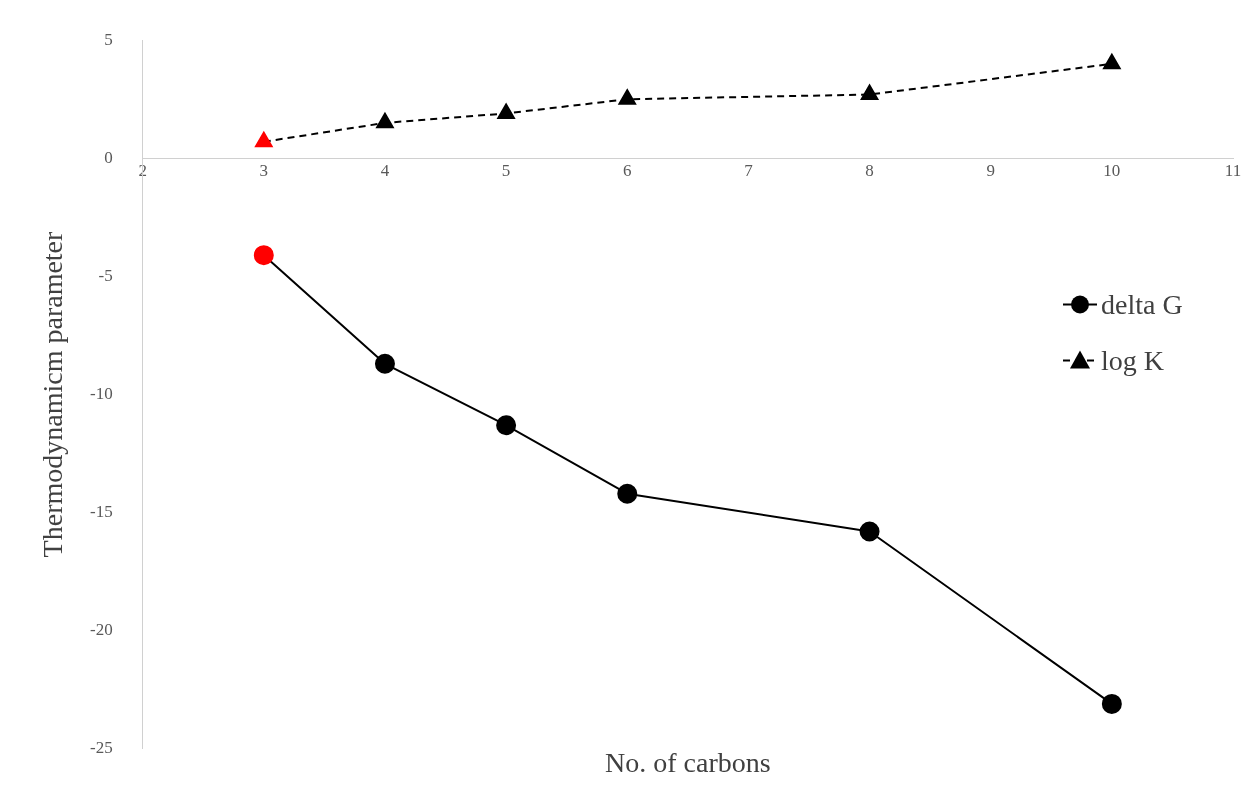 This screenshot has width=1249, height=789. What do you see at coordinates (990, 170) in the screenshot?
I see `x-tick-label: 9` at bounding box center [990, 170].